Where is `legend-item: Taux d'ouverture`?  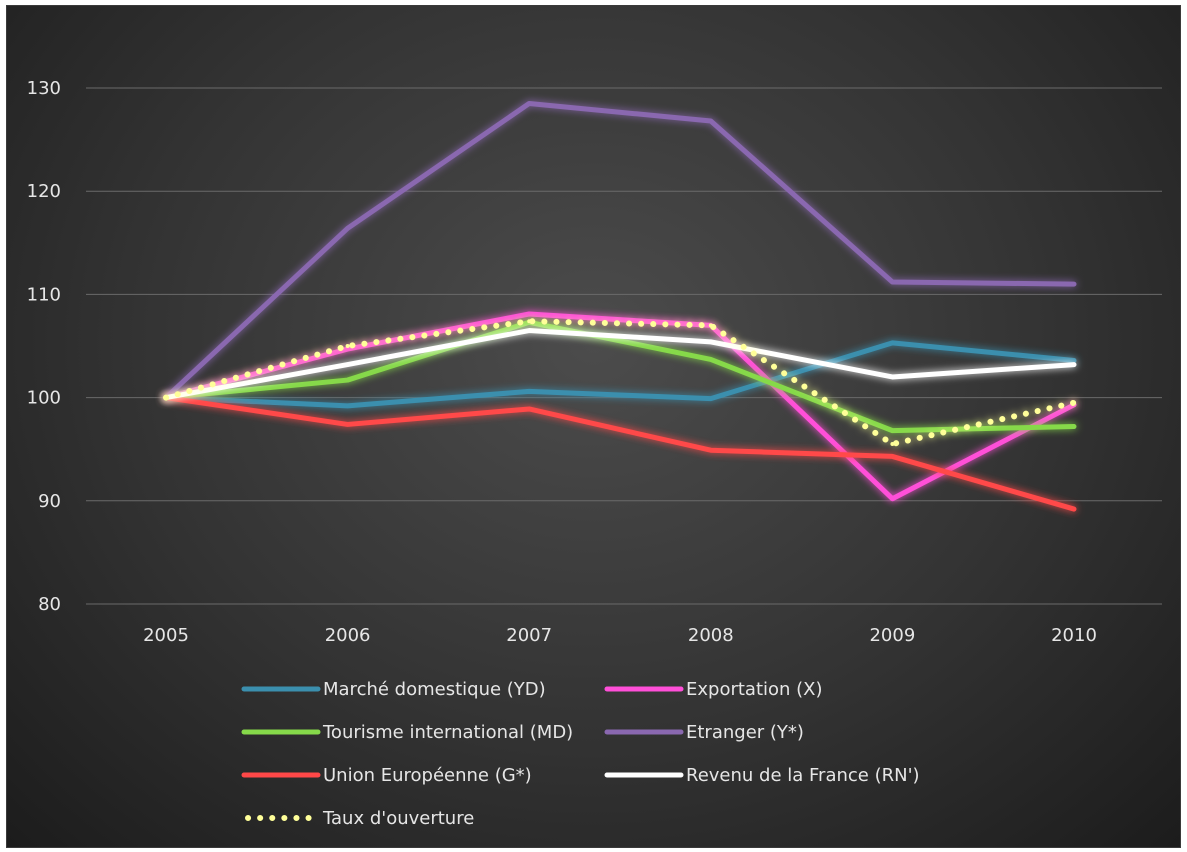
legend-item: Taux d'ouverture is located at coordinates (359, 818).